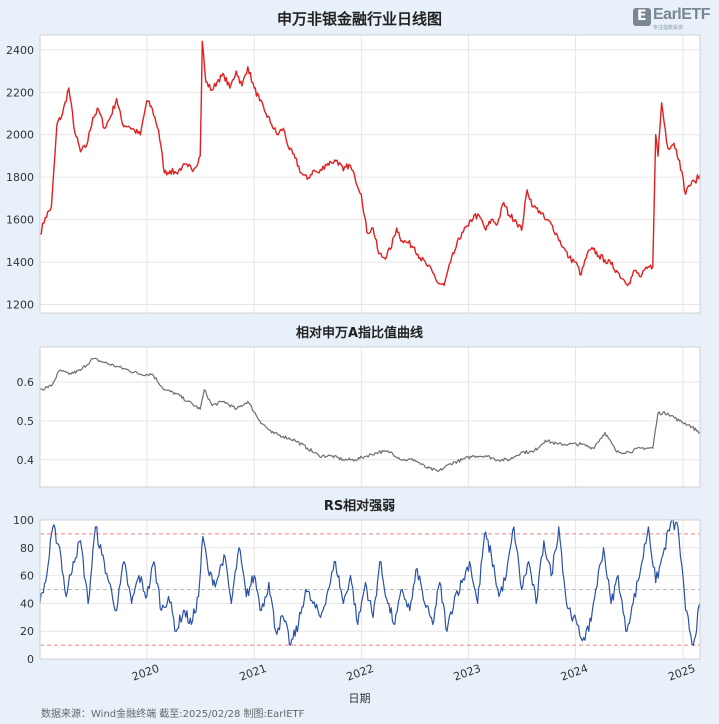 The height and width of the screenshot is (724, 719). I want to click on source-footer: 数据来源：Wind金融终端 截至:2025/02/28 制图:EarlETF, so click(173, 714).